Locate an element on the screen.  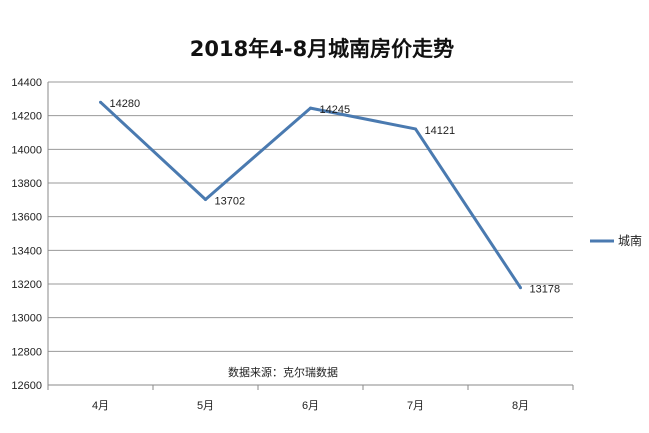
x-axis-ticks: 4月 5月 6月 7月 8月 is located at coordinates (310, 406).